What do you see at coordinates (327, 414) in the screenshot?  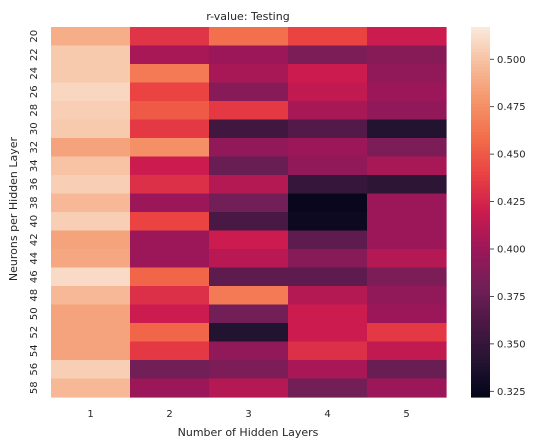 I see `x-tick-label: 4` at bounding box center [327, 414].